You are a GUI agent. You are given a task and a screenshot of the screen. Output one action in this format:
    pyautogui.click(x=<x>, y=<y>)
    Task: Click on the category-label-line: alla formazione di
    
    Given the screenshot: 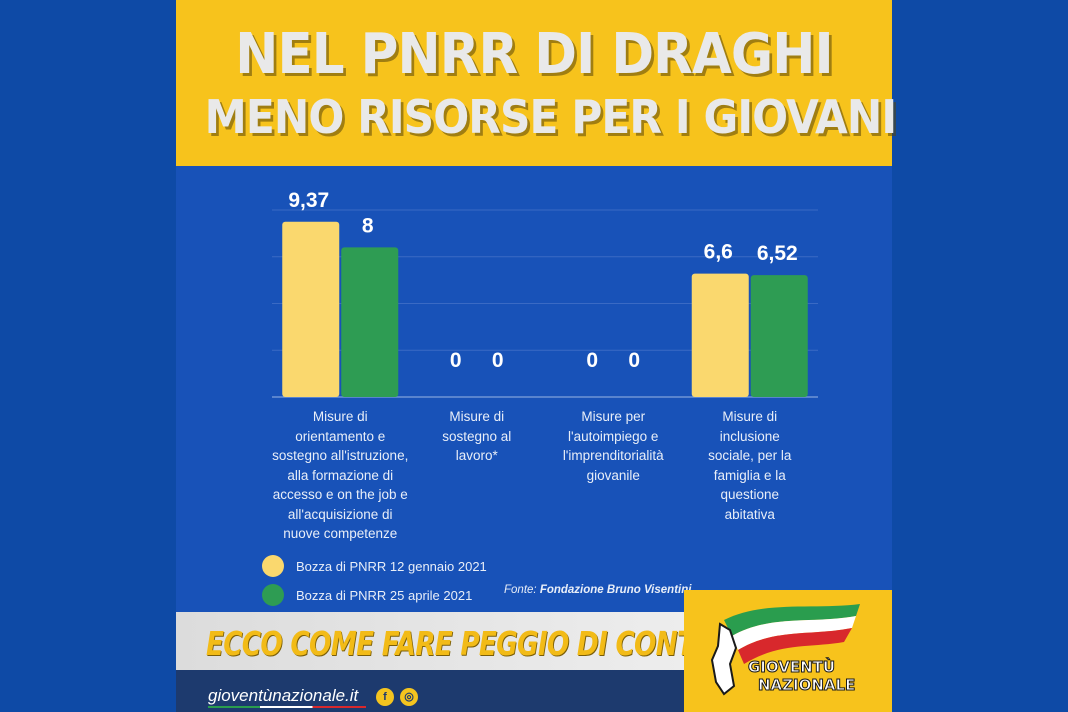 What is the action you would take?
    pyautogui.click(x=340, y=475)
    